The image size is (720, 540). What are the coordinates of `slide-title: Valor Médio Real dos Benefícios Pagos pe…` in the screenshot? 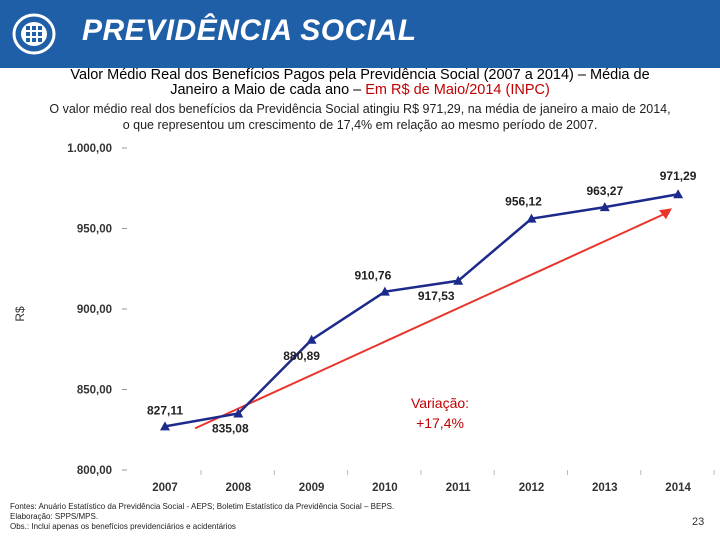 It's located at (360, 83).